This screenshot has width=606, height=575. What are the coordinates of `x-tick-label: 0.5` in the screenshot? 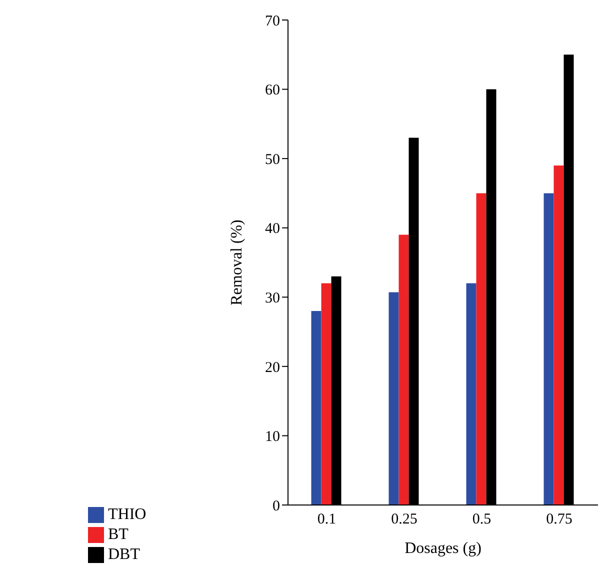 It's located at (482, 520).